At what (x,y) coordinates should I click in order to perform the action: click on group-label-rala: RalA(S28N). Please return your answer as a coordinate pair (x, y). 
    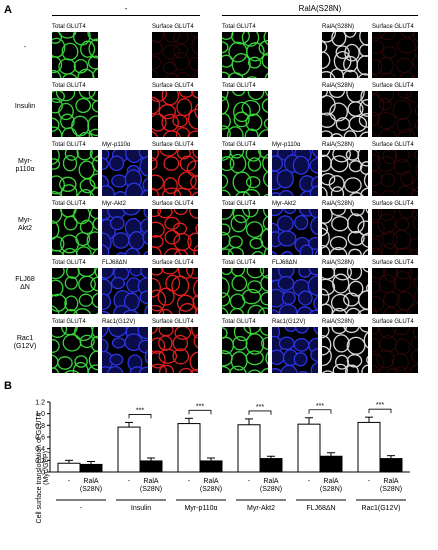
    Looking at the image, I should click on (320, 8).